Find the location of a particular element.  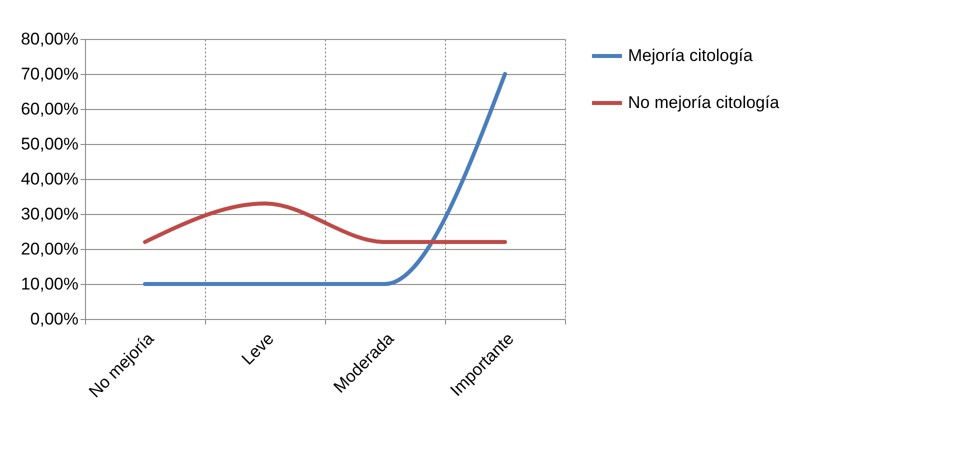

y-tick-label: 60,00% is located at coordinates (49, 109).